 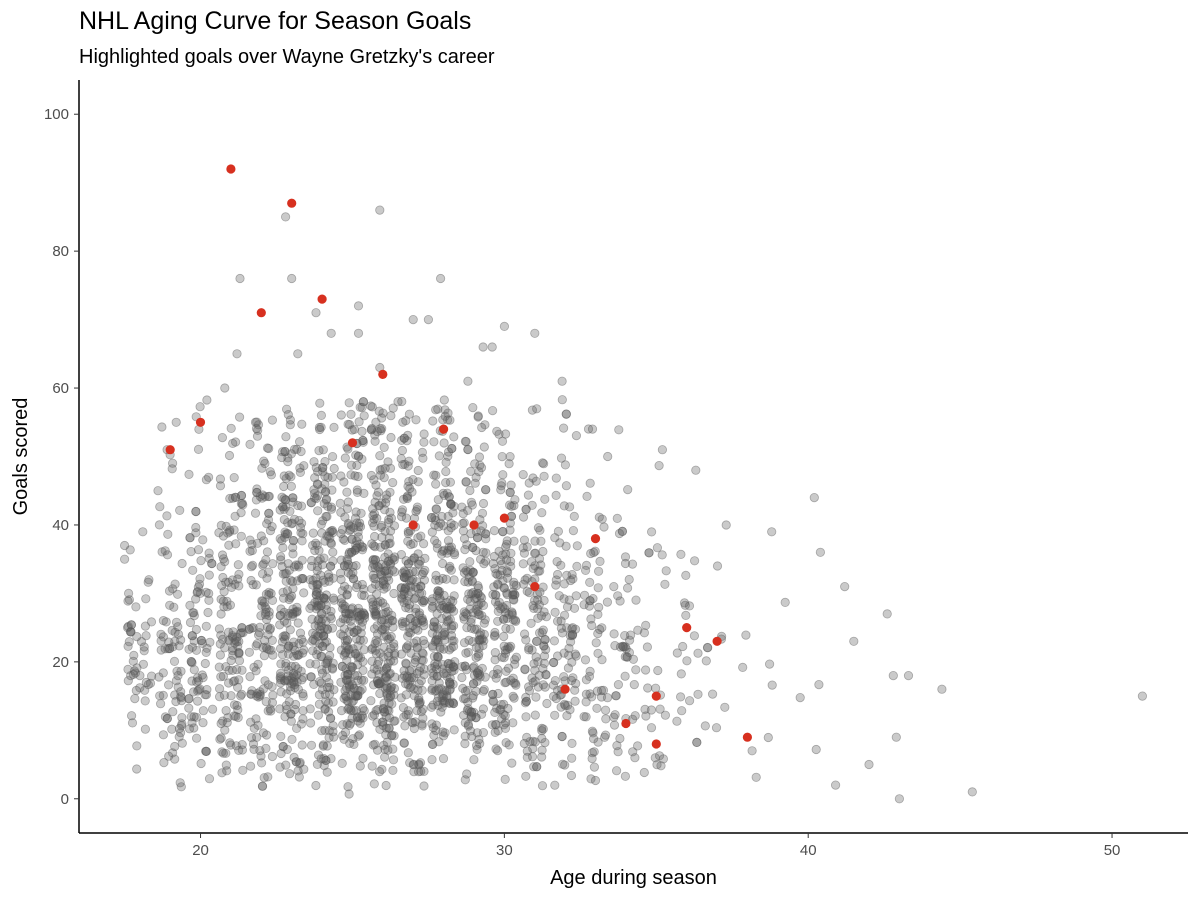 What do you see at coordinates (383, 374) in the screenshot?
I see `gretzky-season-point` at bounding box center [383, 374].